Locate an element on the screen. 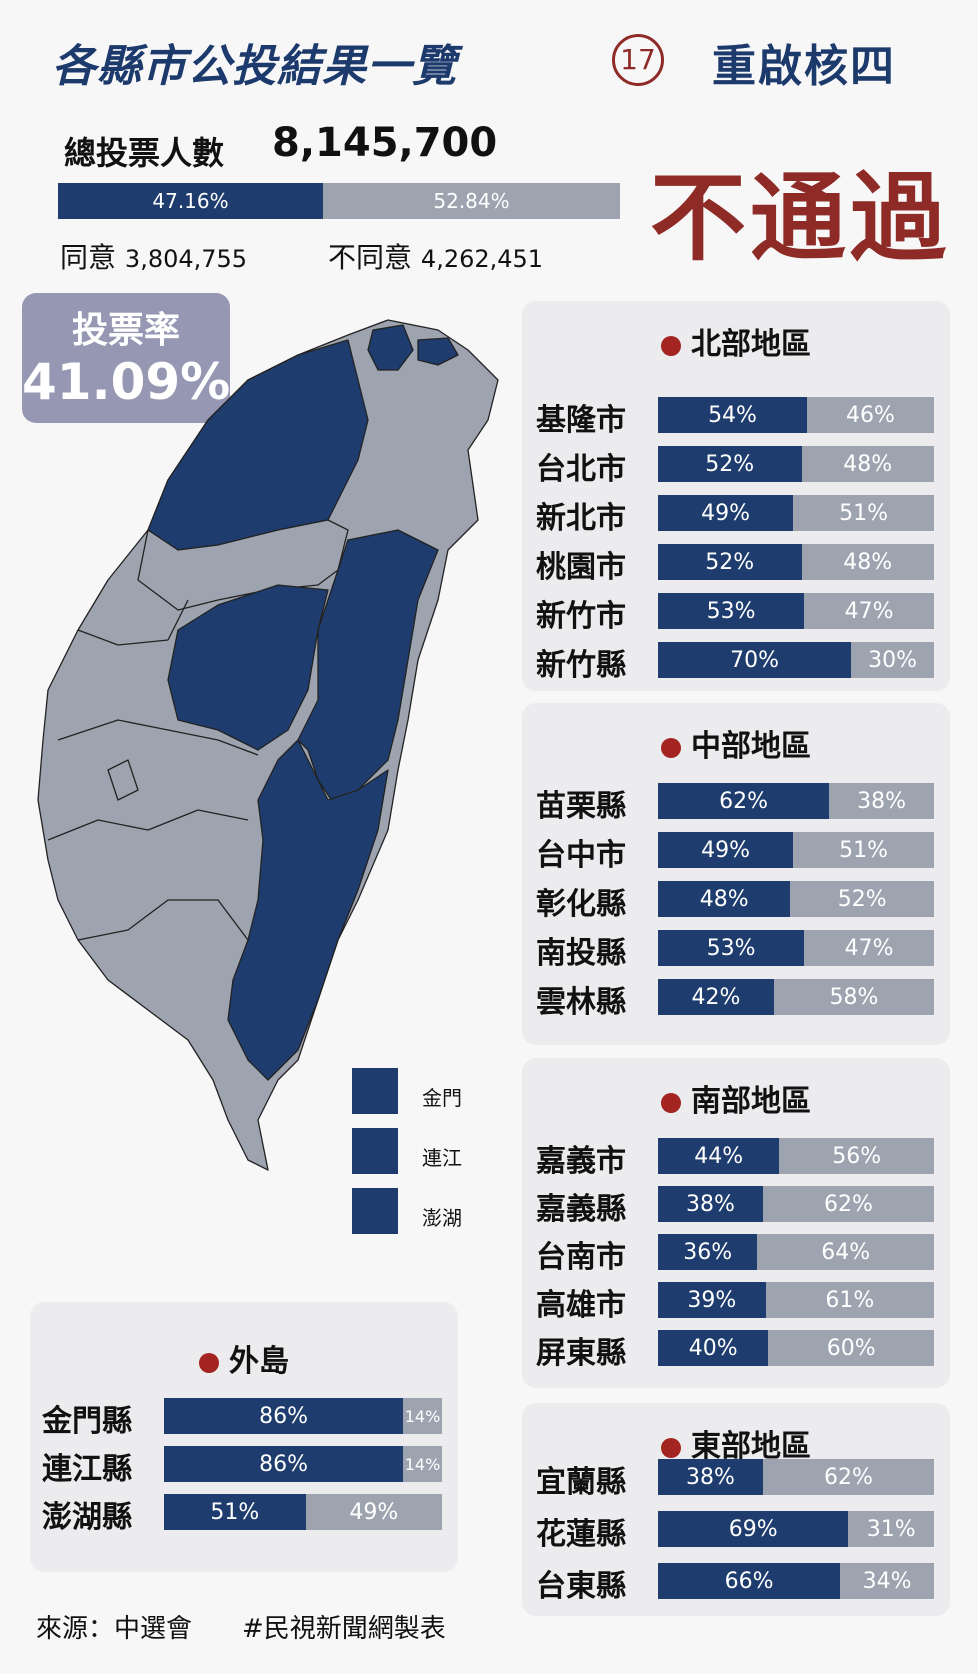 This screenshot has height=1674, width=978. disagree-bar-segment: 14% is located at coordinates (422, 1464).